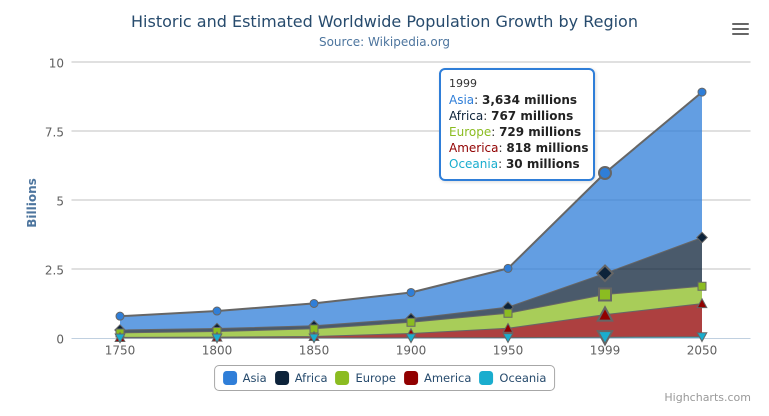  I want to click on x-axis-label: 1800, so click(217, 351).